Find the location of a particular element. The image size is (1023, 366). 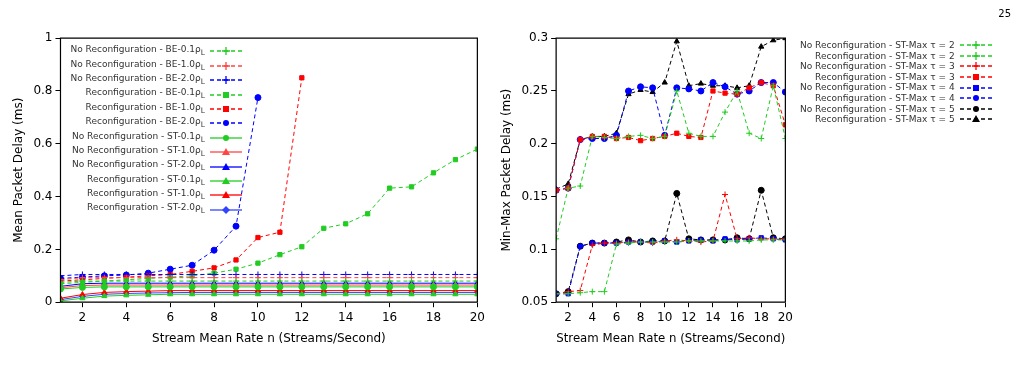

y-tick-label: 0.3 is located at coordinates (539, 37).